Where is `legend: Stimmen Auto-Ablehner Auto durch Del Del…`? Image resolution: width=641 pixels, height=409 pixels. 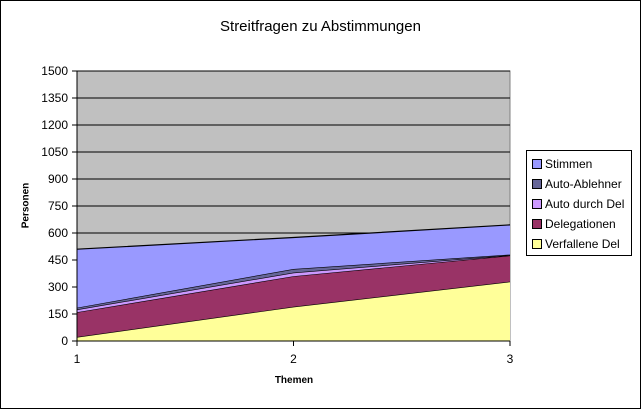 legend: Stimmen Auto-Ablehner Auto durch Del Del… is located at coordinates (579, 203).